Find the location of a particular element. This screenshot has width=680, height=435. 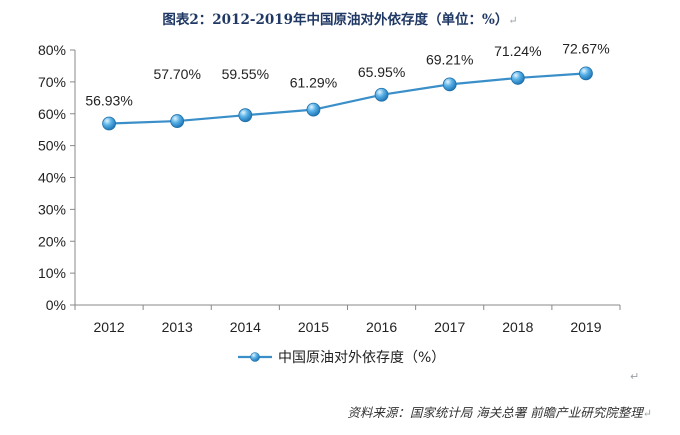

chart-title: 图表2：2012-2019年中国原油对外依存度（单位：%）↵ is located at coordinates (340, 20).